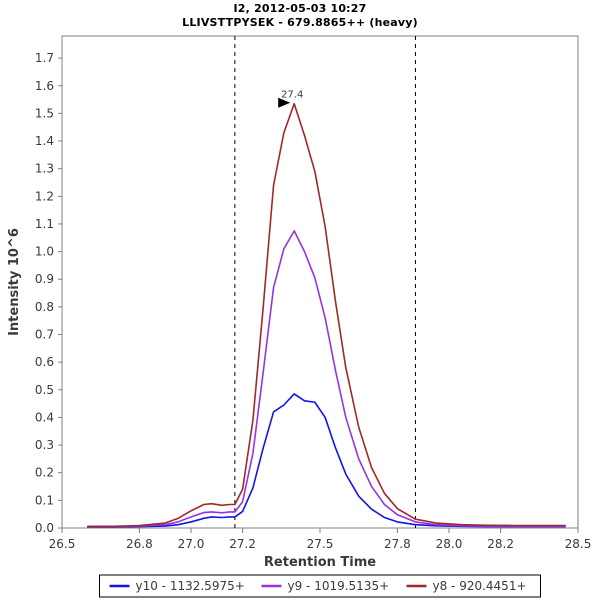  Describe the element at coordinates (44, 279) in the screenshot. I see `y-tick-label: 0.9` at that location.